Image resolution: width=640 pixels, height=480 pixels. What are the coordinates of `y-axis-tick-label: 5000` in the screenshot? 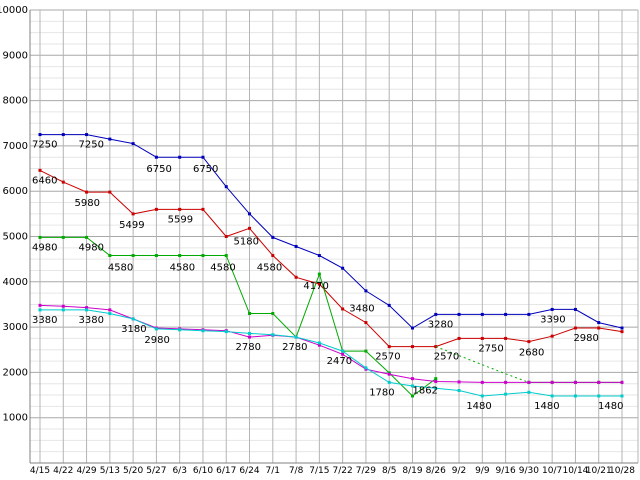 It's located at (15, 237).